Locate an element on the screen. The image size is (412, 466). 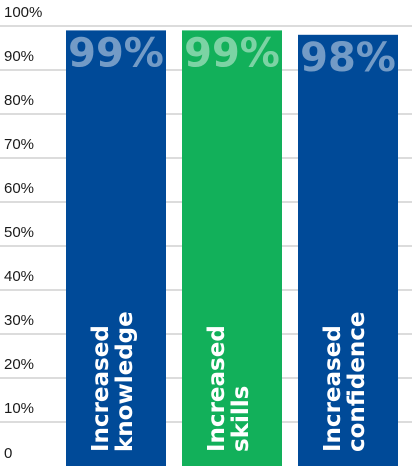
y-tick-label: 60% is located at coordinates (19, 188).